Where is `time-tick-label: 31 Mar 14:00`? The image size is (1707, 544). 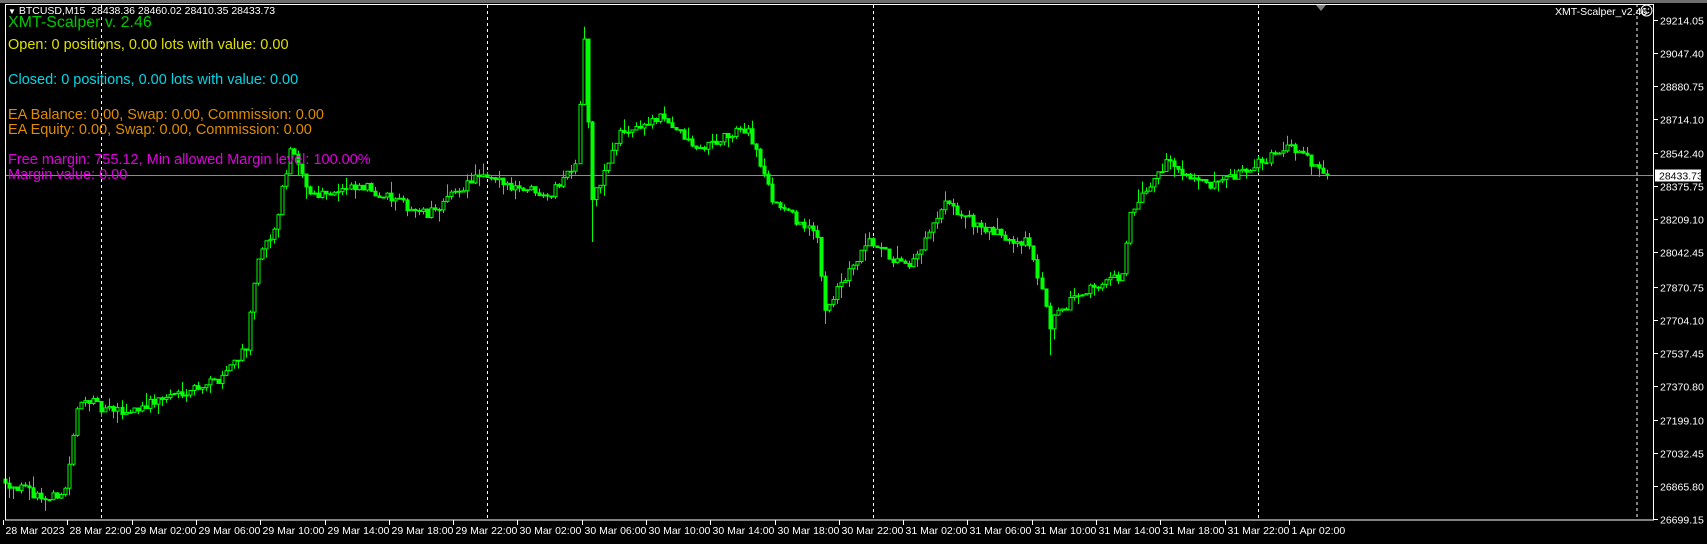 time-tick-label: 31 Mar 14:00 is located at coordinates (1130, 531).